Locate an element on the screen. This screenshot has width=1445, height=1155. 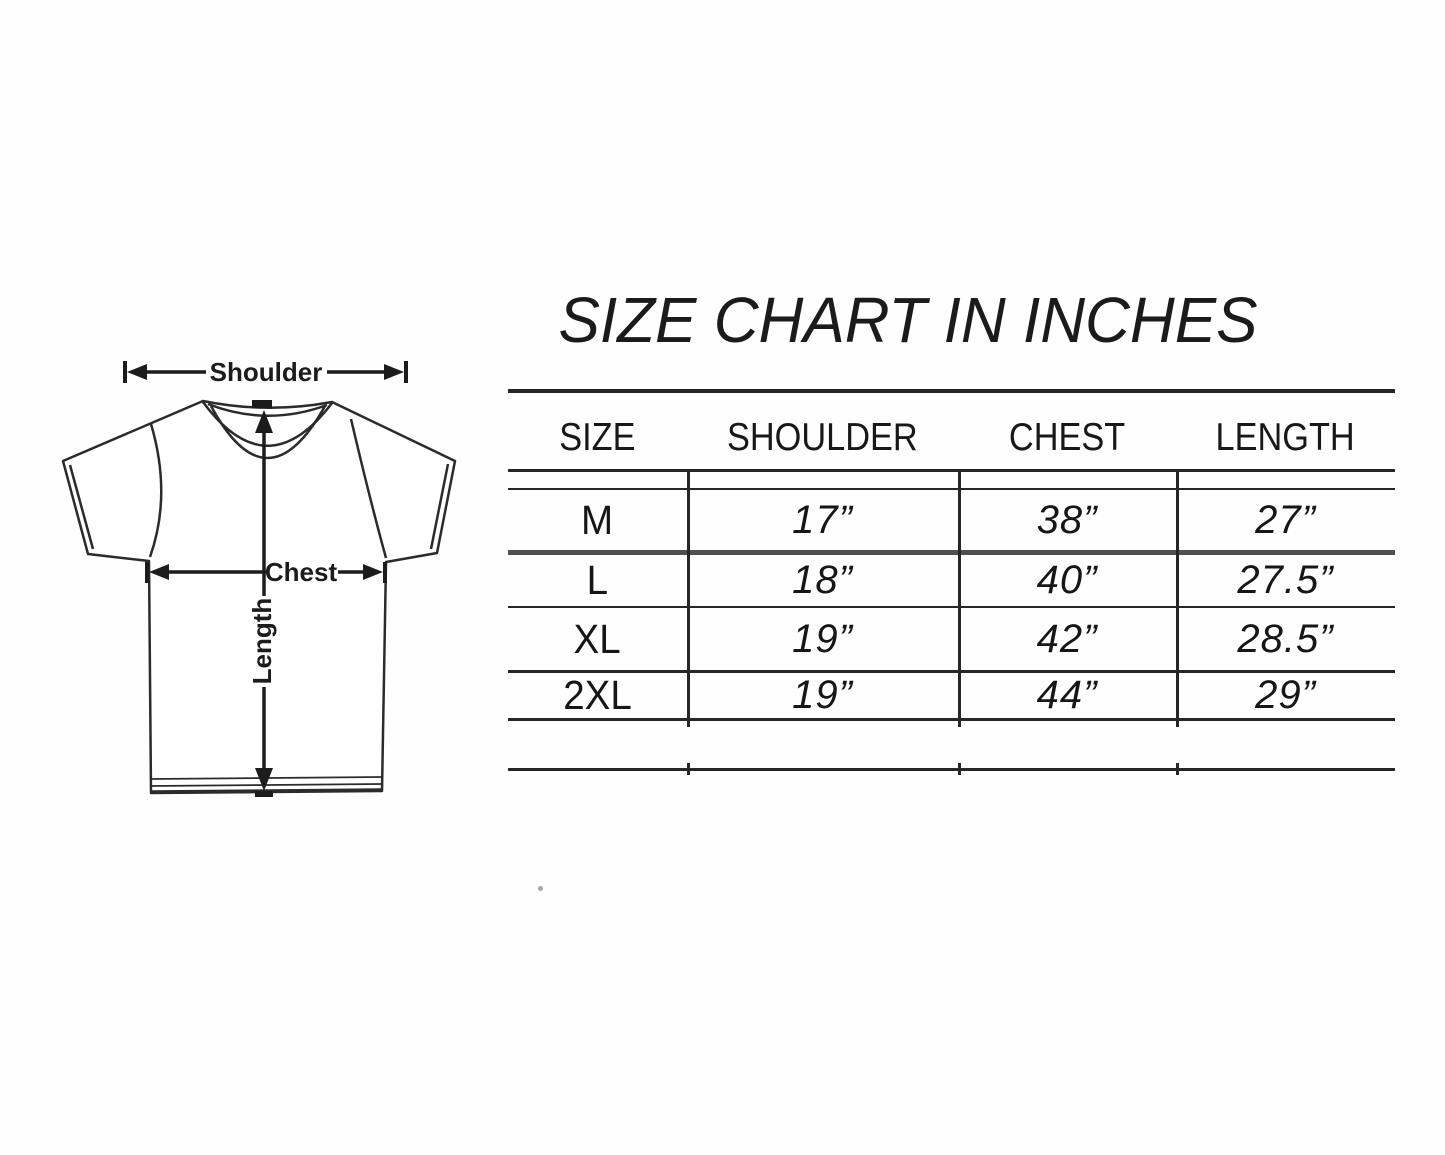
header-shoulder: SHOULDER is located at coordinates (822, 437).